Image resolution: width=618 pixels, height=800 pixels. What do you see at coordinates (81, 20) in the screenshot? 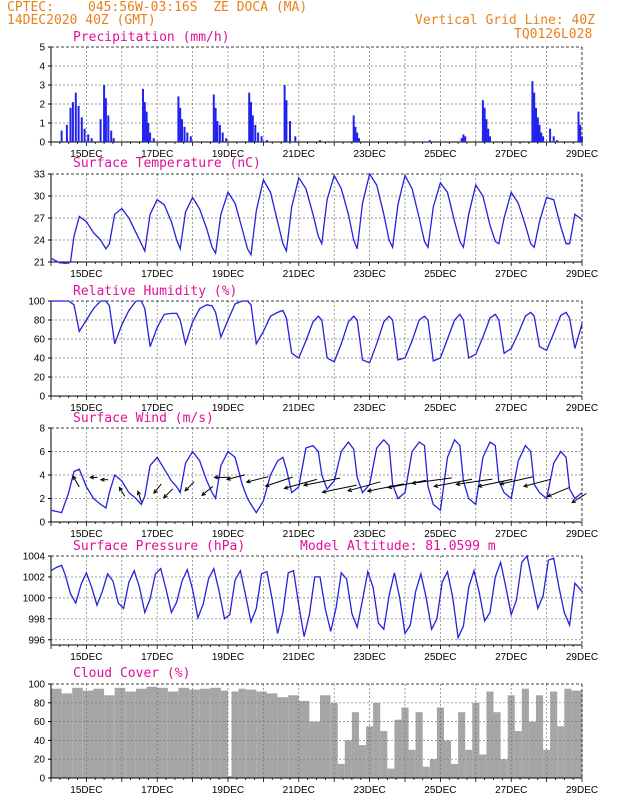
I see `header-run: 14DEC2020 40Z (GMT)` at bounding box center [81, 20].